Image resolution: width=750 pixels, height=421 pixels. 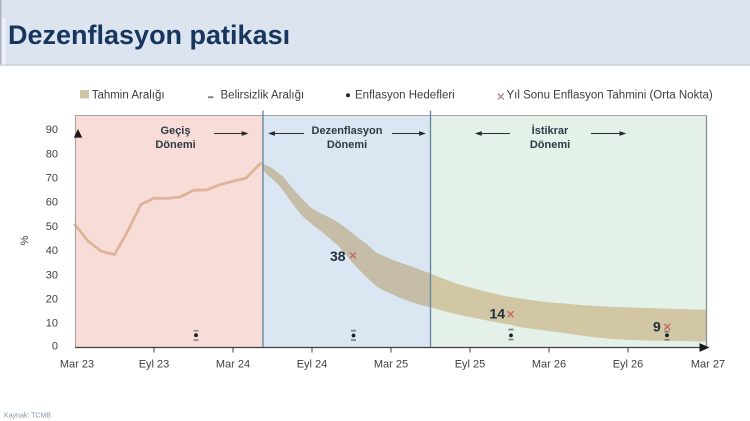 I want to click on svg-text: Tahmin Aralığı, so click(x=128, y=96).